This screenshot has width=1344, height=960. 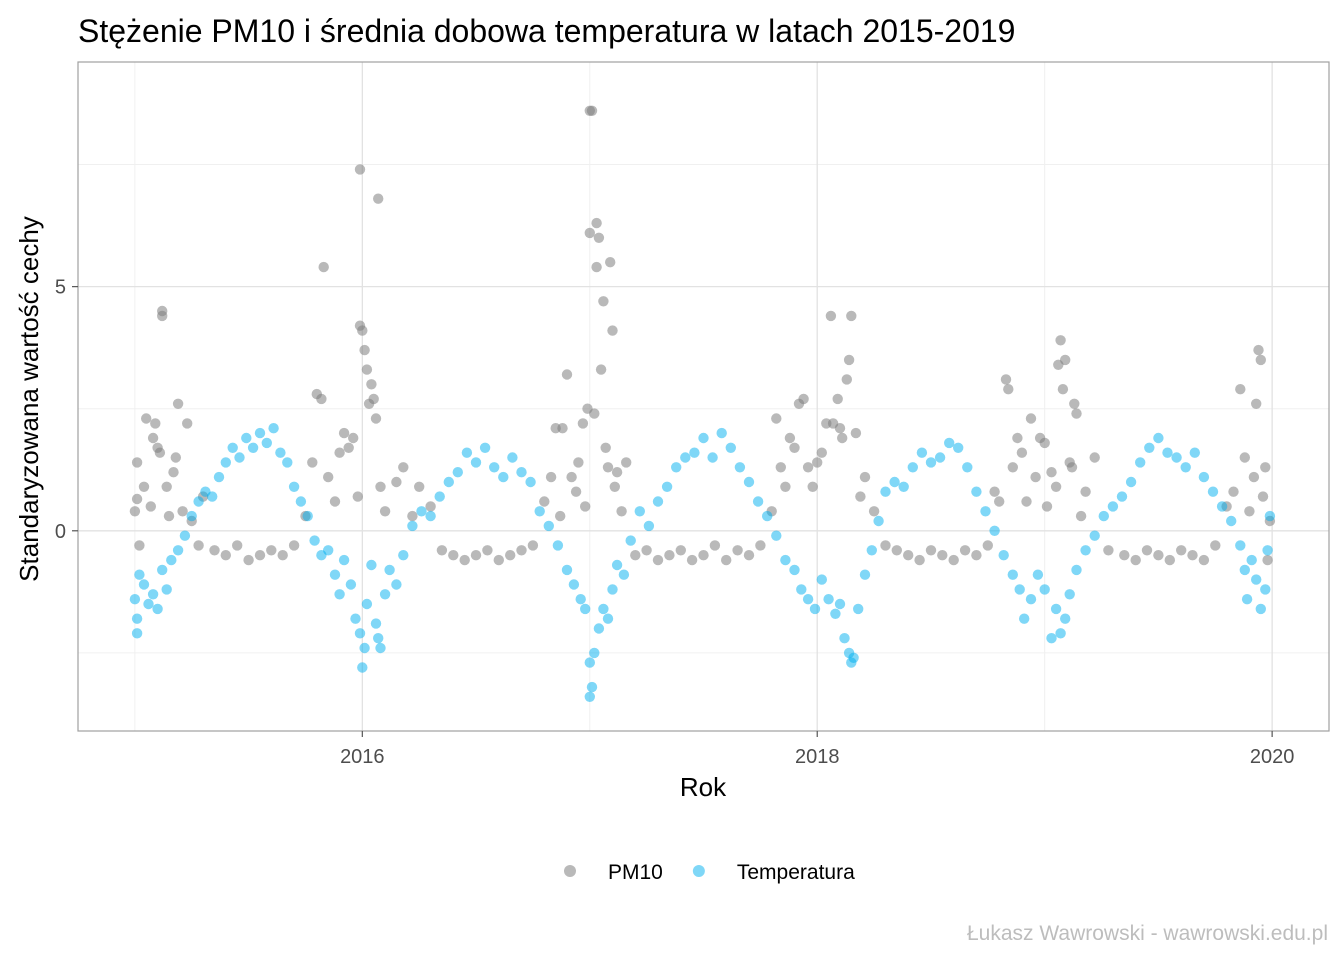 I want to click on legend-label: Temperatura, so click(x=796, y=872).